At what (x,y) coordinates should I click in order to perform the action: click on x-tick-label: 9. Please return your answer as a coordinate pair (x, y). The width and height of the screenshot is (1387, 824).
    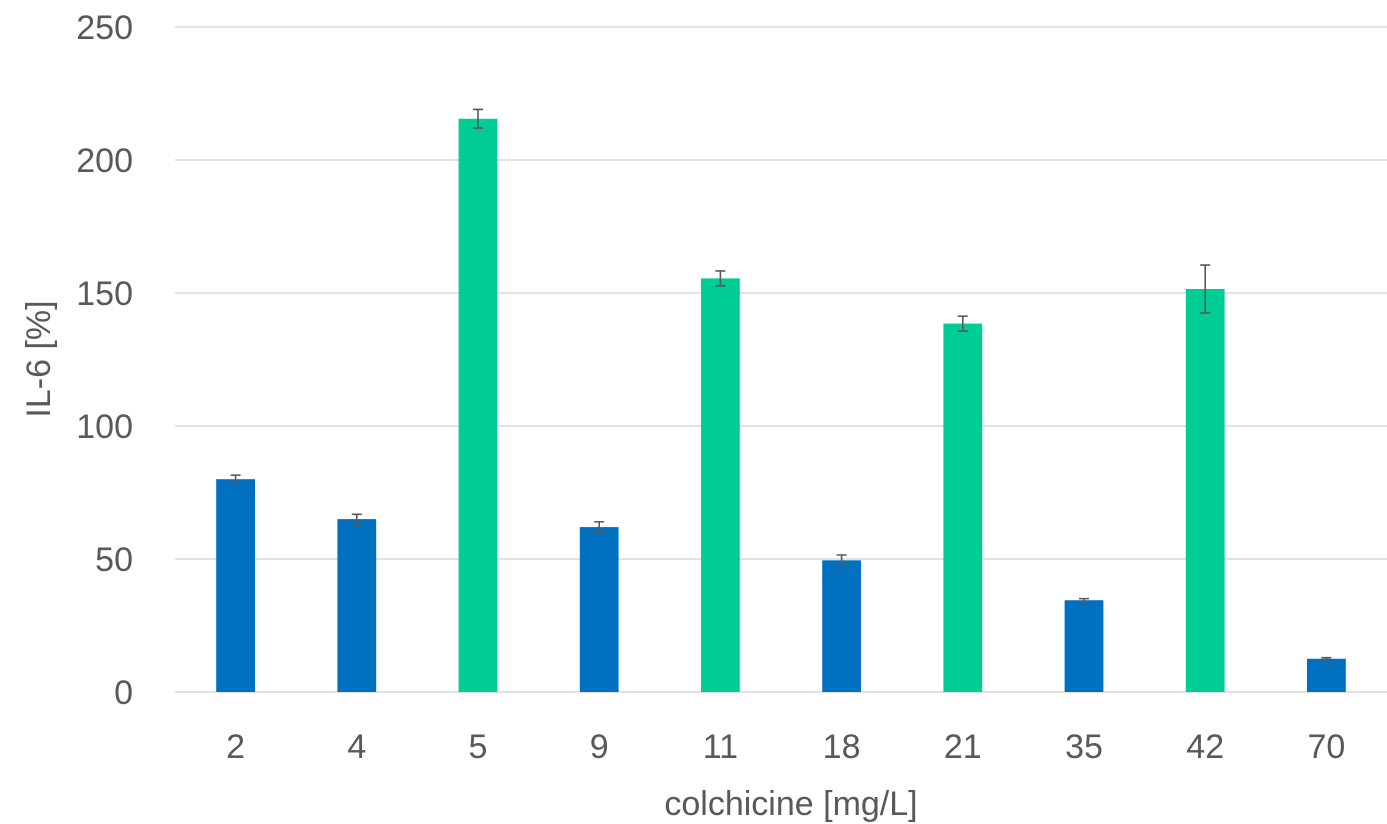
    Looking at the image, I should click on (599, 747).